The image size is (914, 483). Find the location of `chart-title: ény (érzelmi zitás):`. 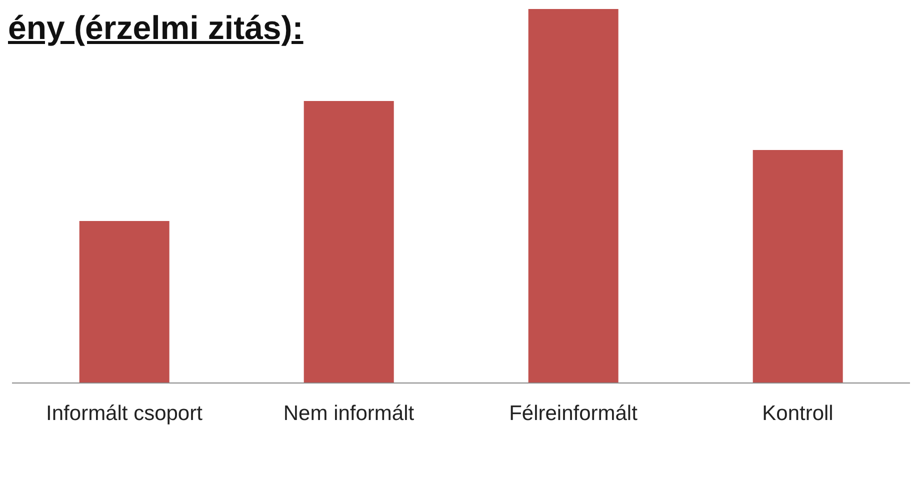

chart-title: ény (érzelmi zitás): is located at coordinates (156, 28).